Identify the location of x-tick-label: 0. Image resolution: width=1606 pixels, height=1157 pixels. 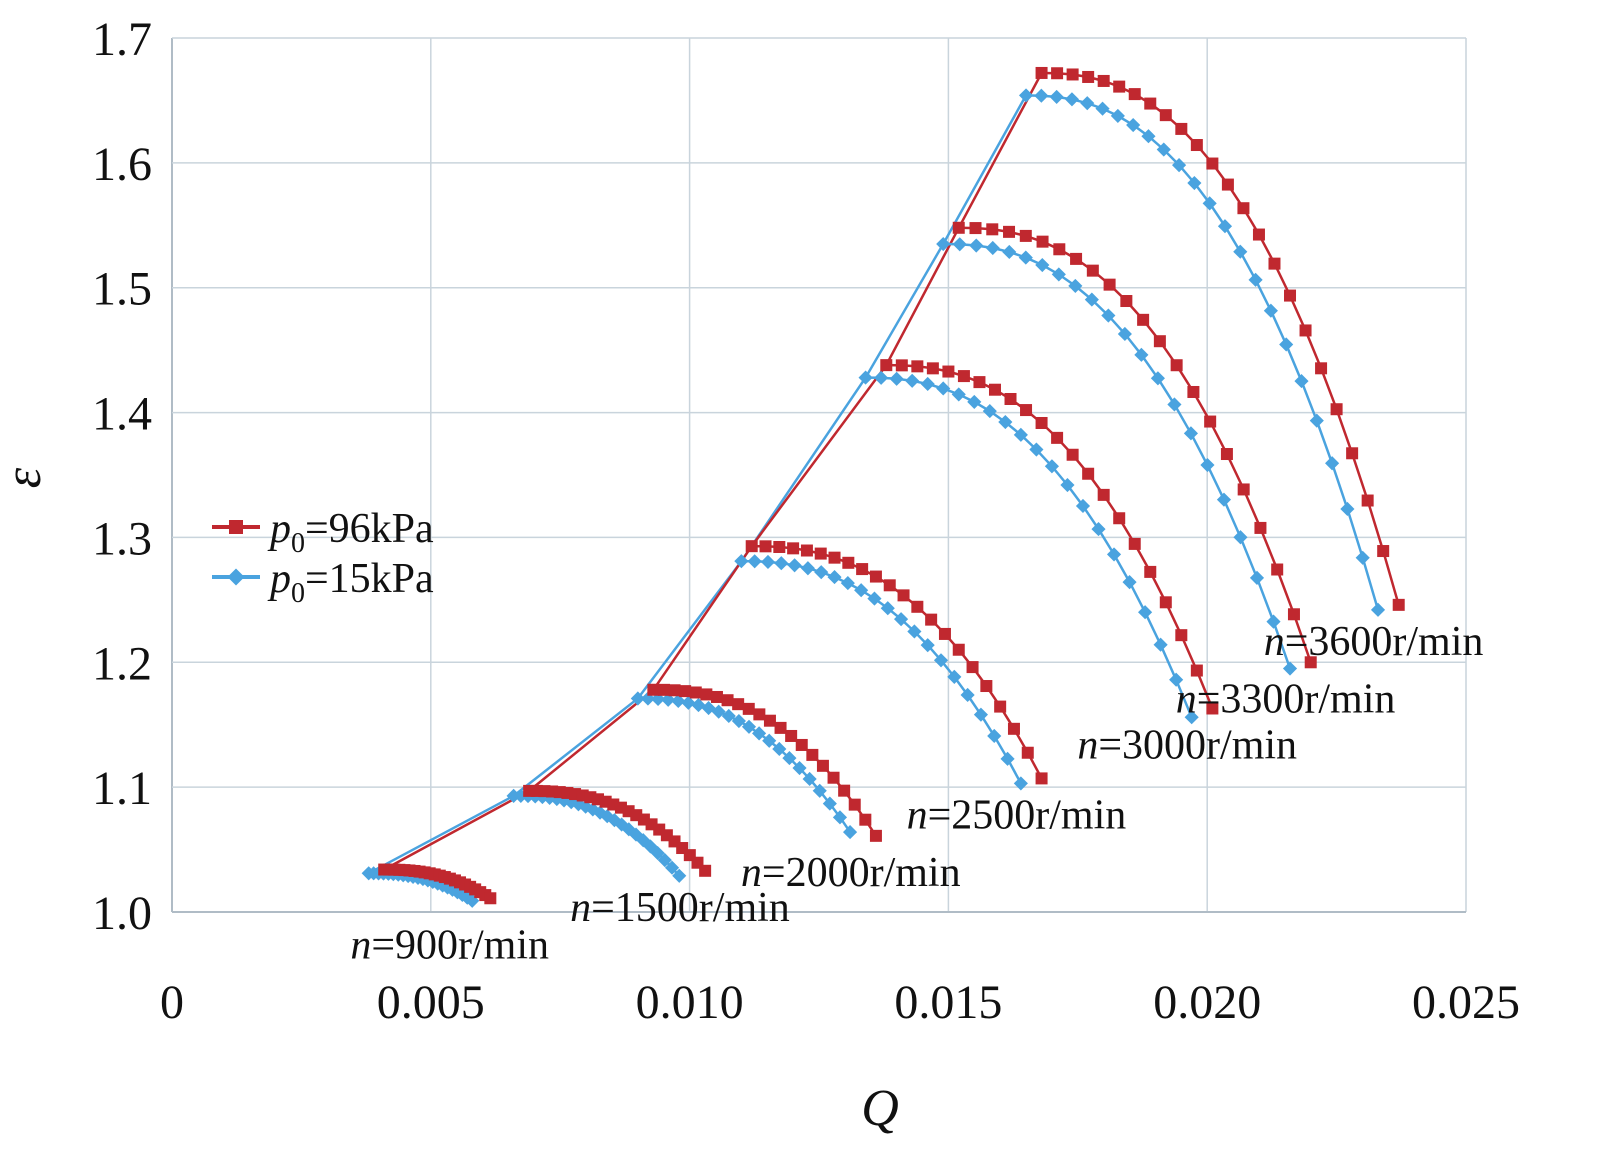
(172, 1002).